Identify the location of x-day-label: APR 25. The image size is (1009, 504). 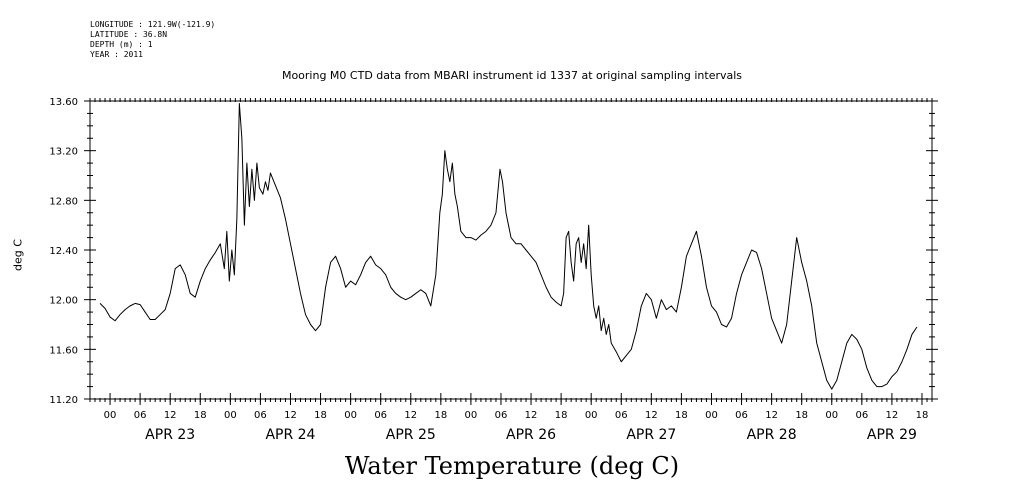
(411, 435).